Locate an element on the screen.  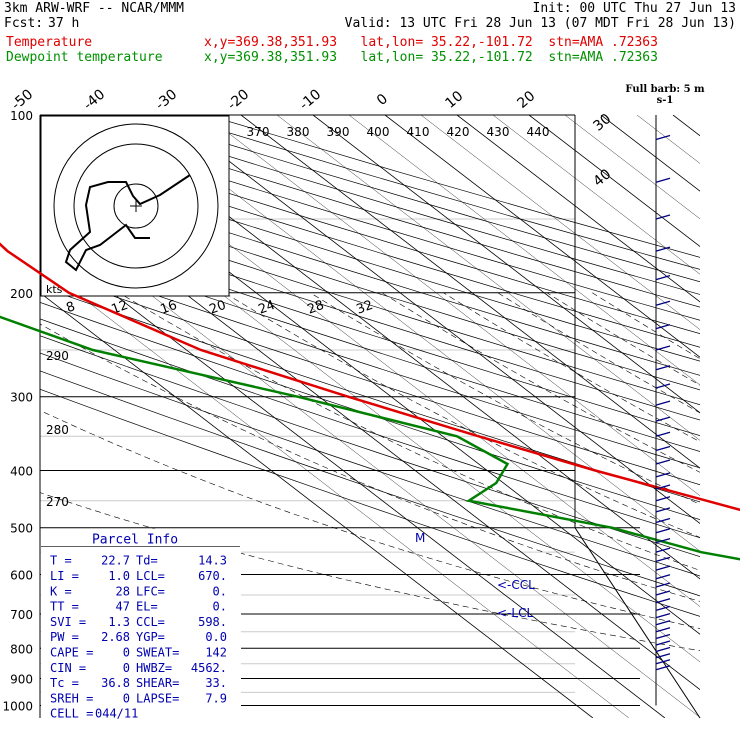
temperature-legend: Temperature is located at coordinates (49, 42).